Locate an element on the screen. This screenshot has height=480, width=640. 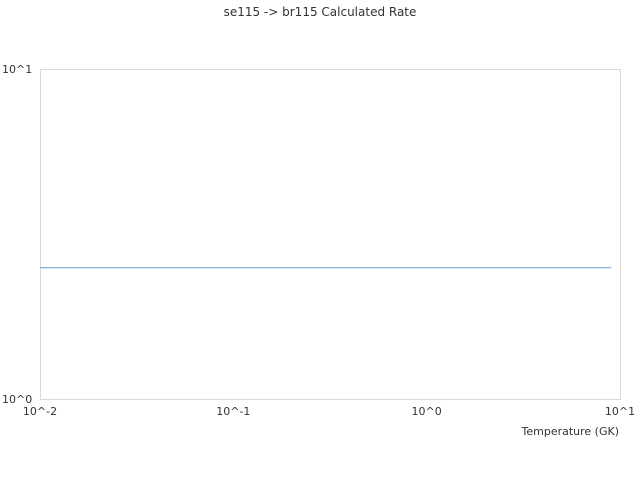
y-tick-label: 10^0 is located at coordinates (17, 399).